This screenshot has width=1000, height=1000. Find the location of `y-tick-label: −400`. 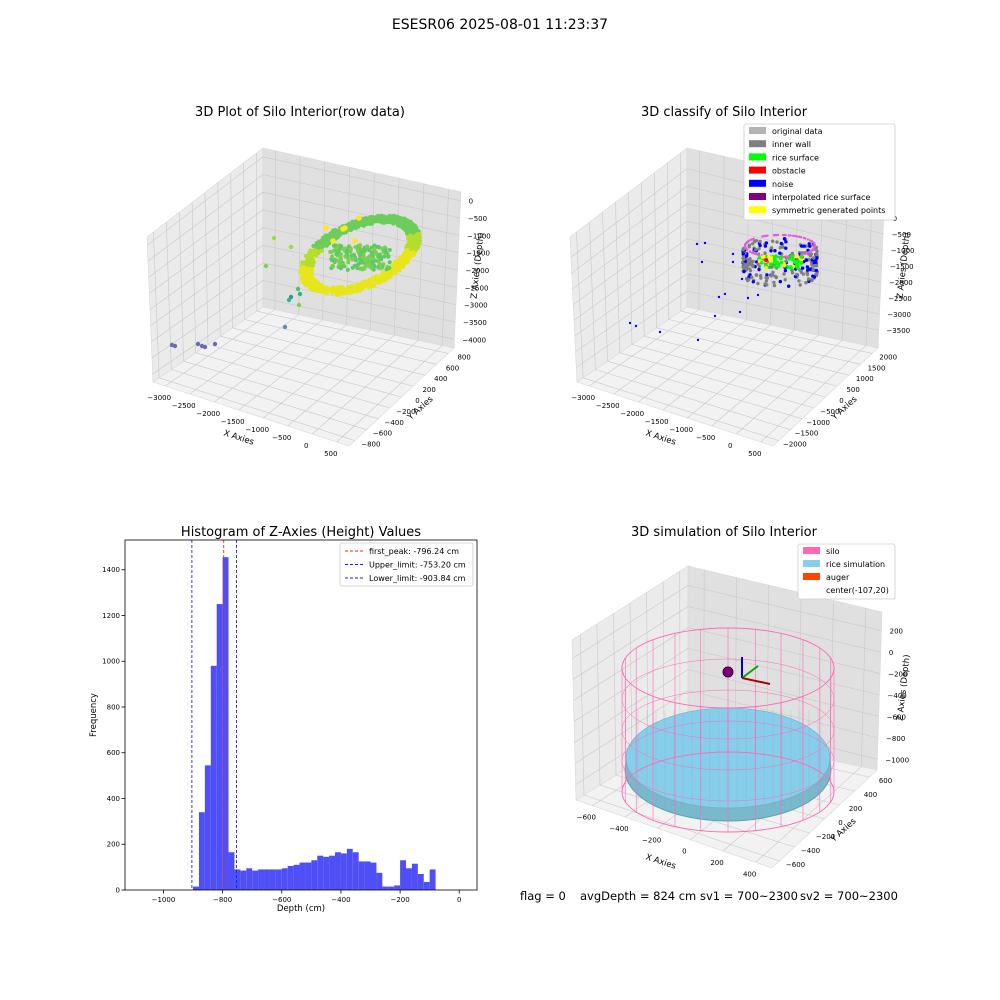

y-tick-label: −400 is located at coordinates (394, 423).